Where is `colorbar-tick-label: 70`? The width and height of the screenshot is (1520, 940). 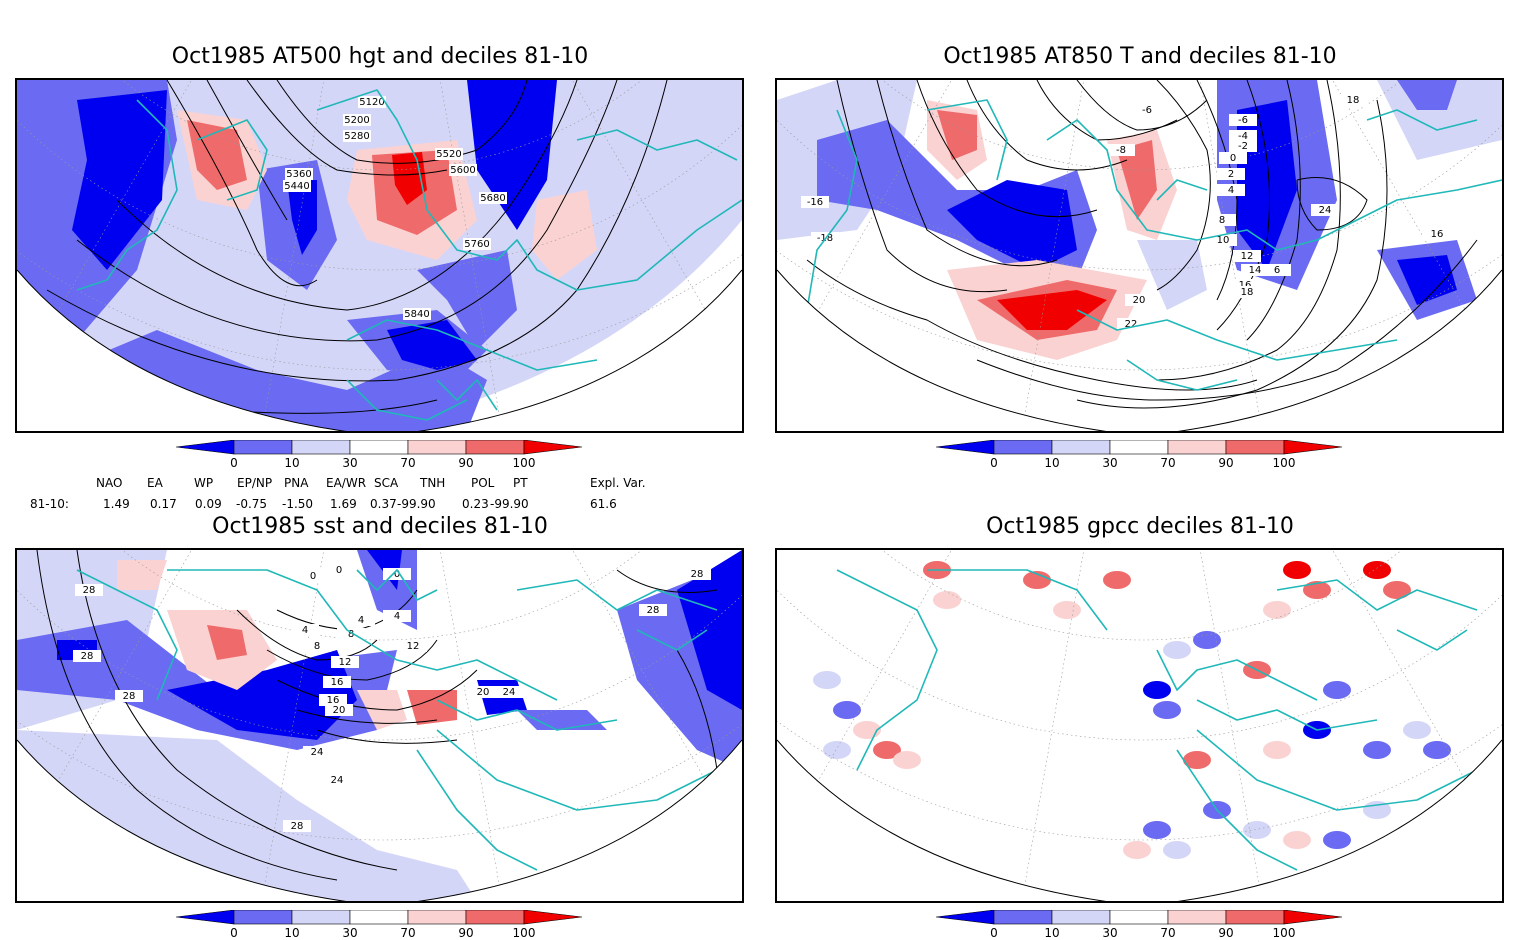 colorbar-tick-label: 70 is located at coordinates (408, 933).